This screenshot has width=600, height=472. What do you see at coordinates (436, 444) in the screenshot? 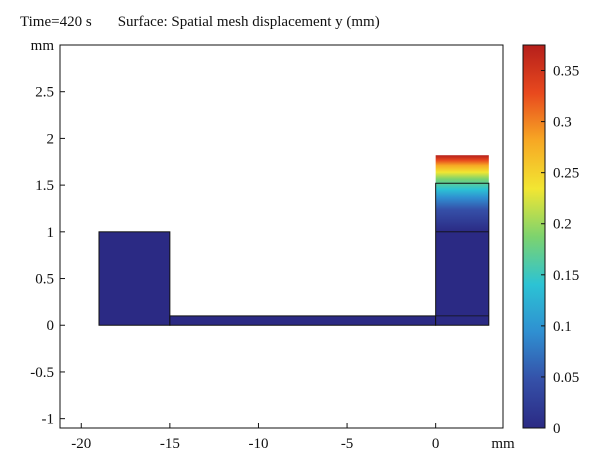
I see `x-tick-label: 0` at bounding box center [436, 444].